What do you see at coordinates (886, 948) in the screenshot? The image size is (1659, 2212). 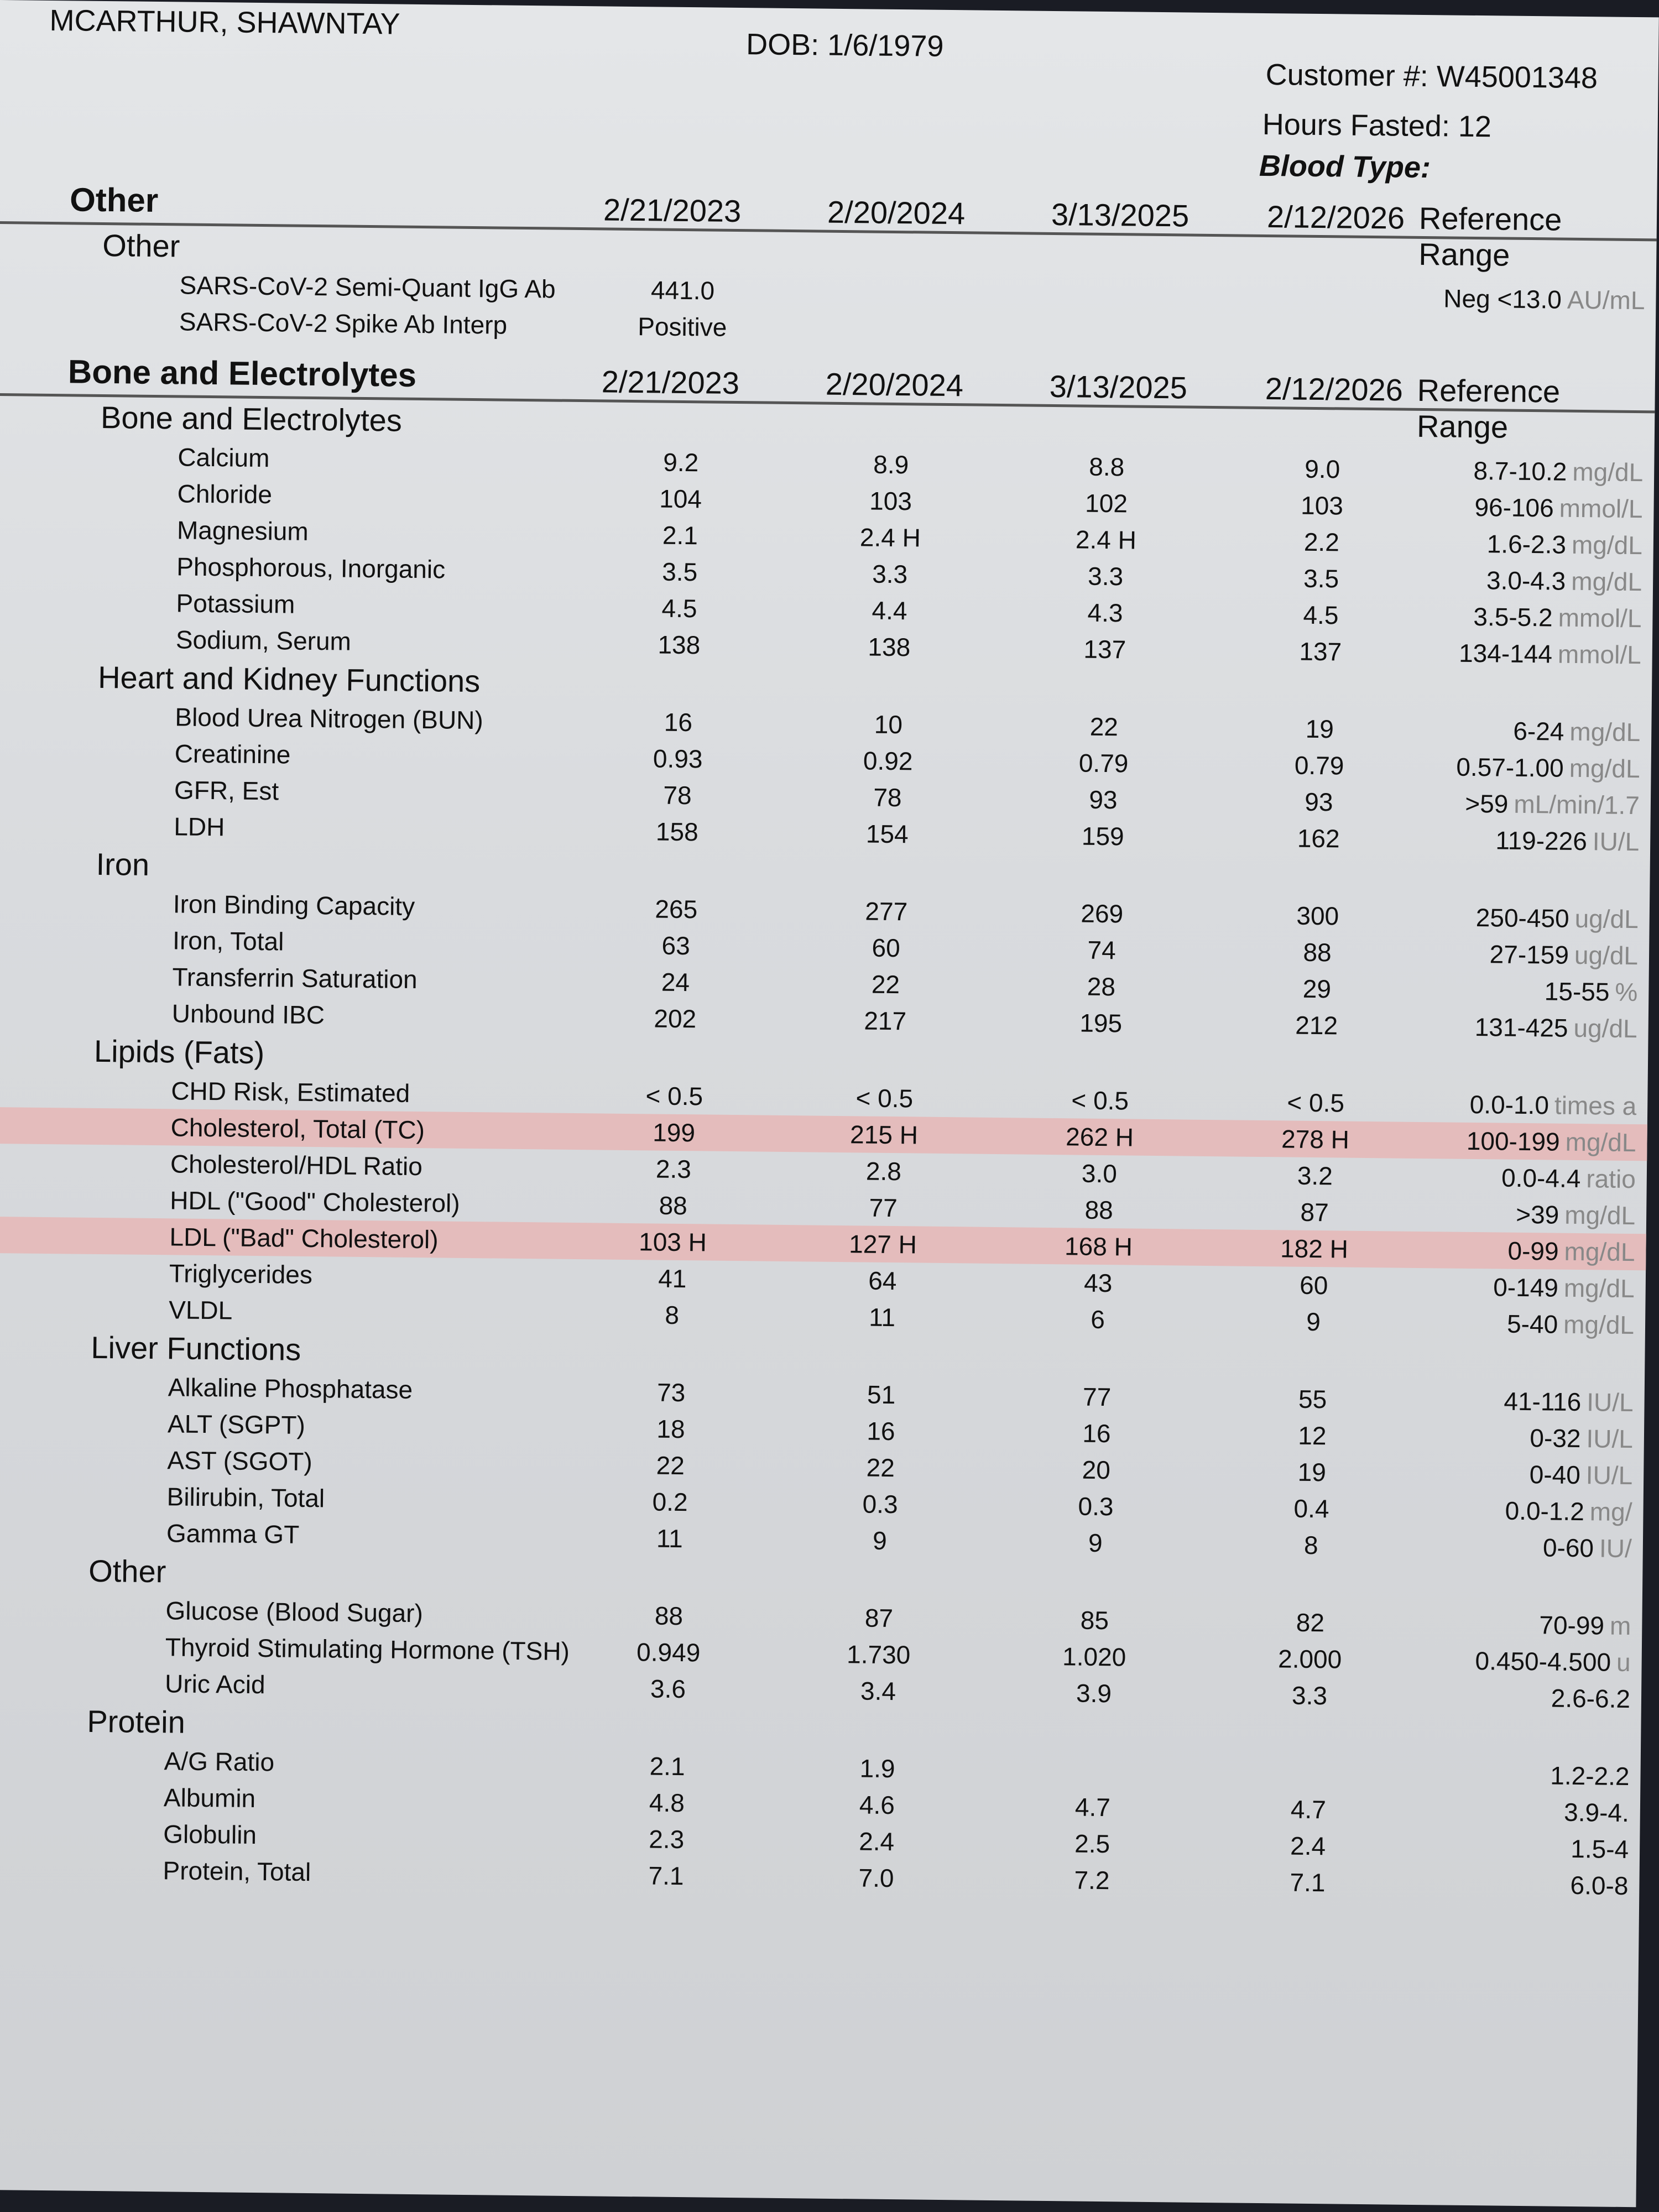 I see `result-value: 60` at bounding box center [886, 948].